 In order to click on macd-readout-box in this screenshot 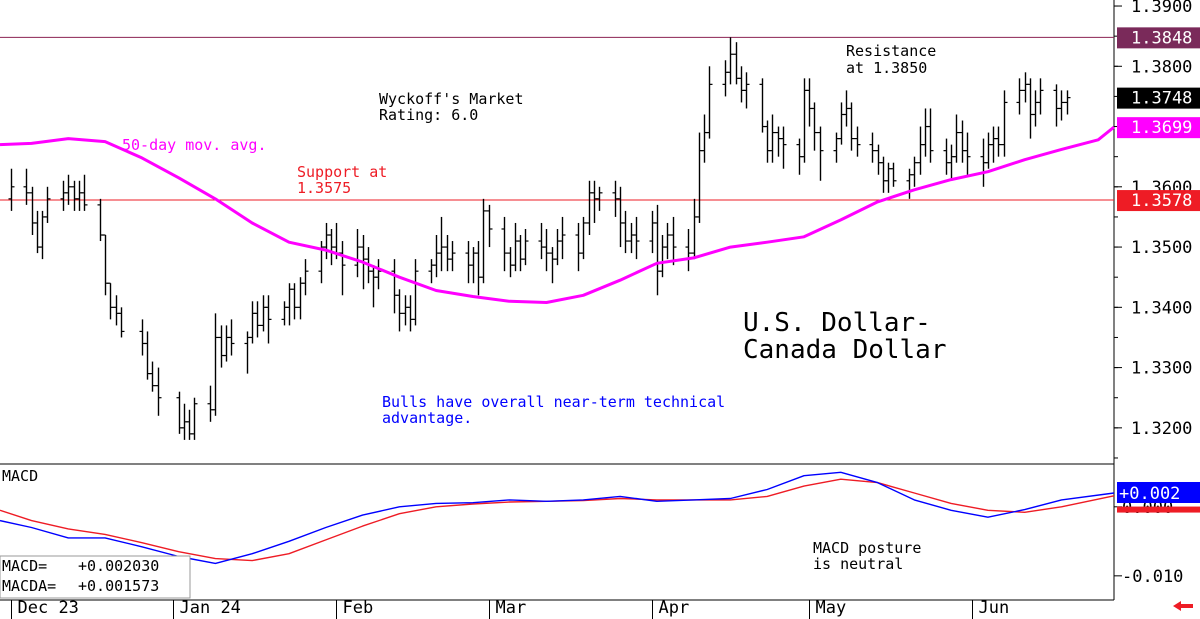, I will do `click(95, 577)`.